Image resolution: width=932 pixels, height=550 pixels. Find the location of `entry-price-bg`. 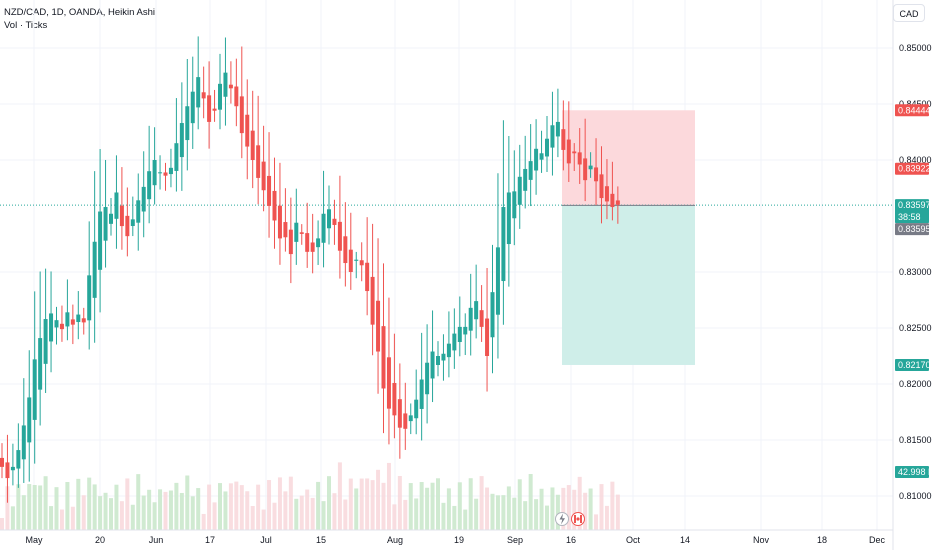

entry-price-bg is located at coordinates (912, 229).